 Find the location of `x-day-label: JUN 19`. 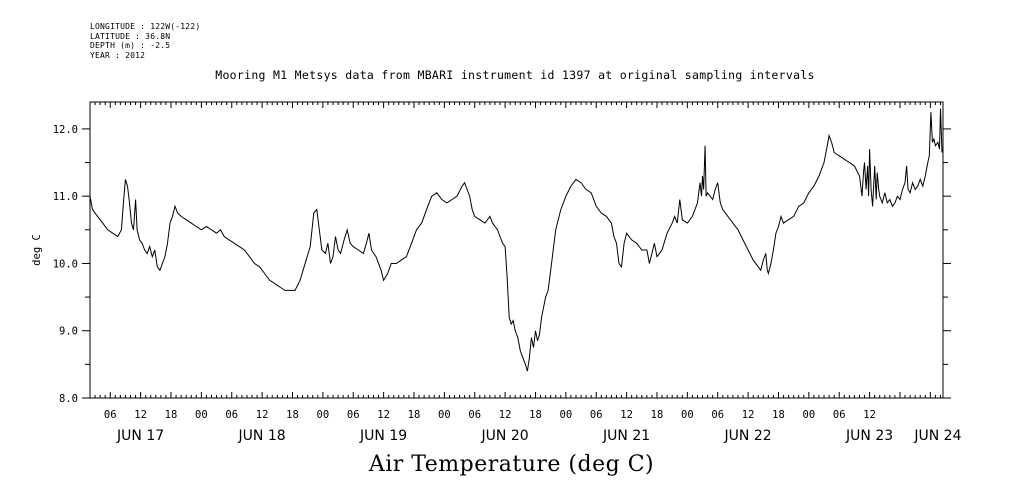

x-day-label: JUN 19 is located at coordinates (383, 436).